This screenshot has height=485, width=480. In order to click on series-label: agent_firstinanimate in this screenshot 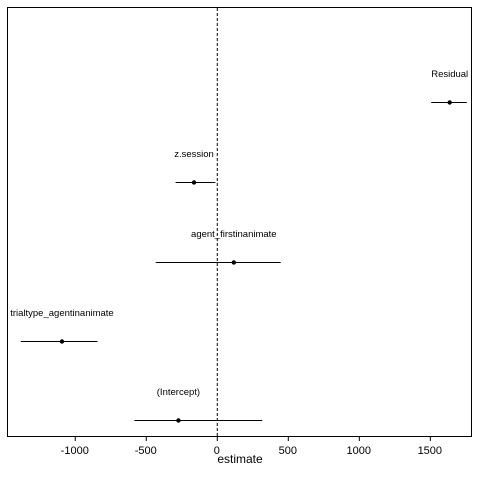, I will do `click(234, 234)`.